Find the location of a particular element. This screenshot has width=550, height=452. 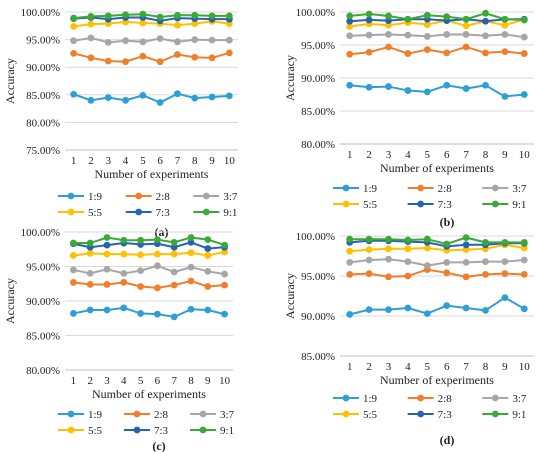

legend-label: 5:5 is located at coordinates (95, 431).